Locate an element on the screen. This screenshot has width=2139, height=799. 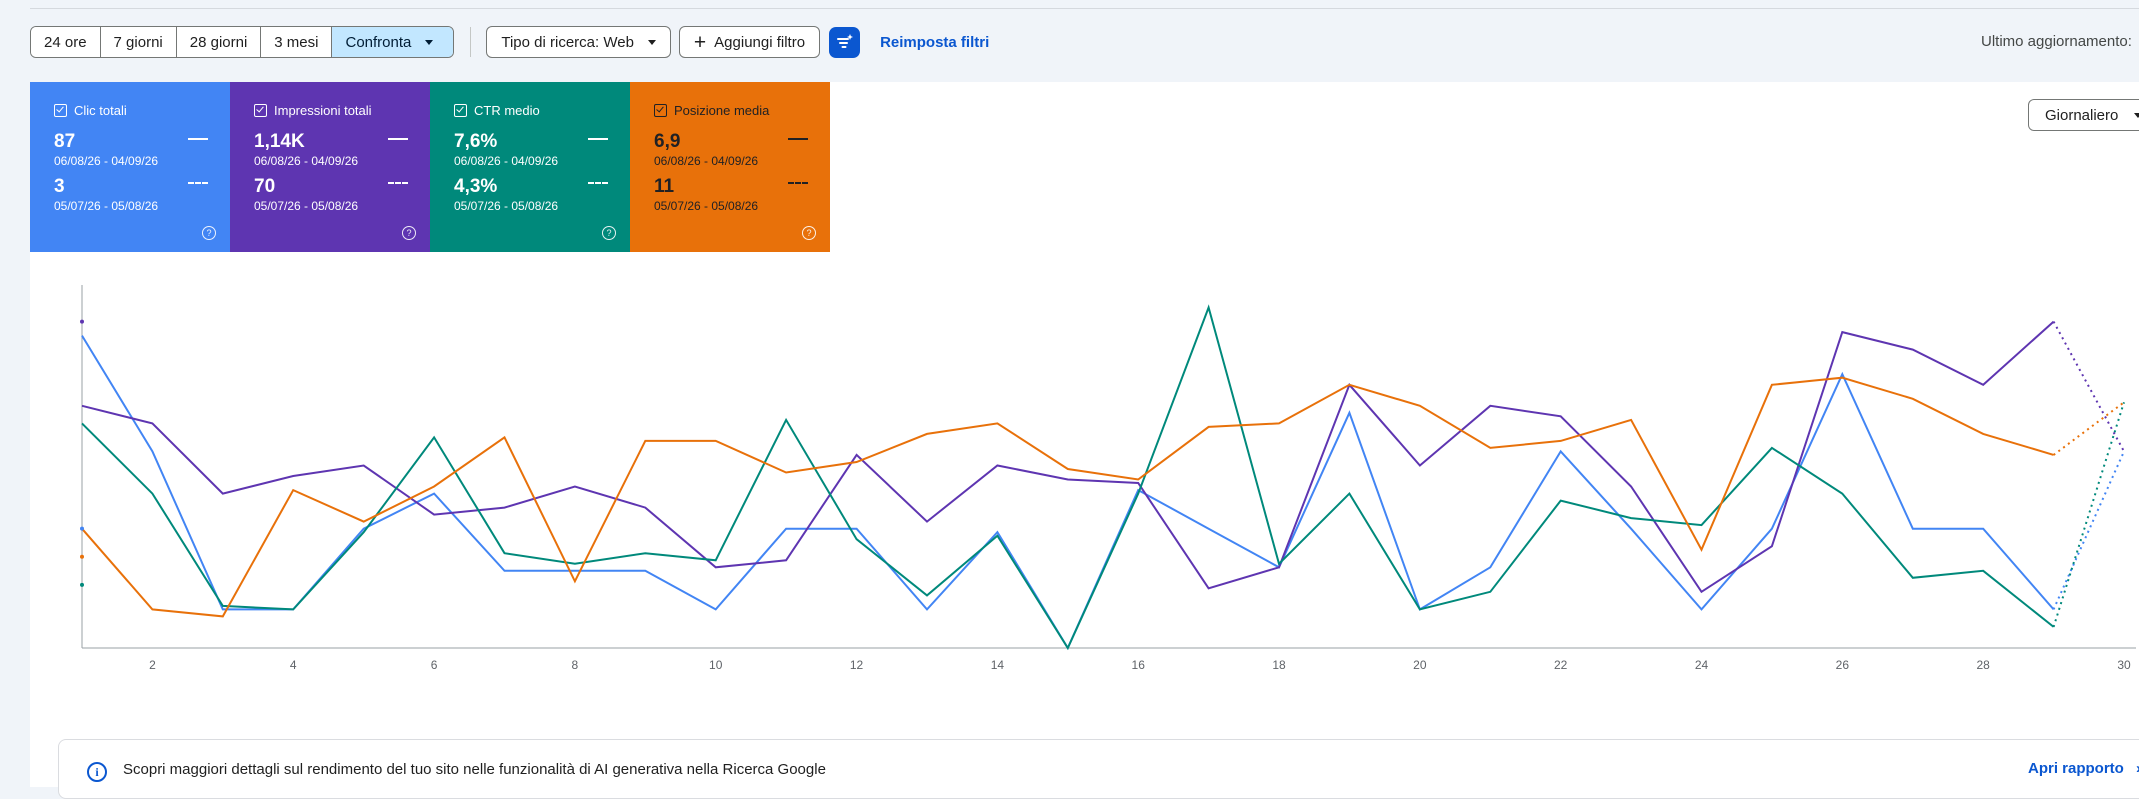
search-type-label: Tipo di ricerca: Web is located at coordinates (567, 42).